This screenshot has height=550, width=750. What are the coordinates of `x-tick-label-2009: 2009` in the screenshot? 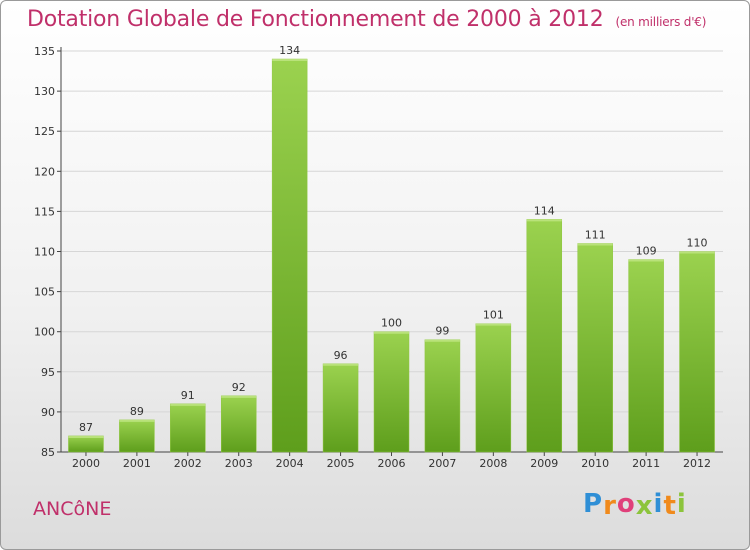 It's located at (544, 463).